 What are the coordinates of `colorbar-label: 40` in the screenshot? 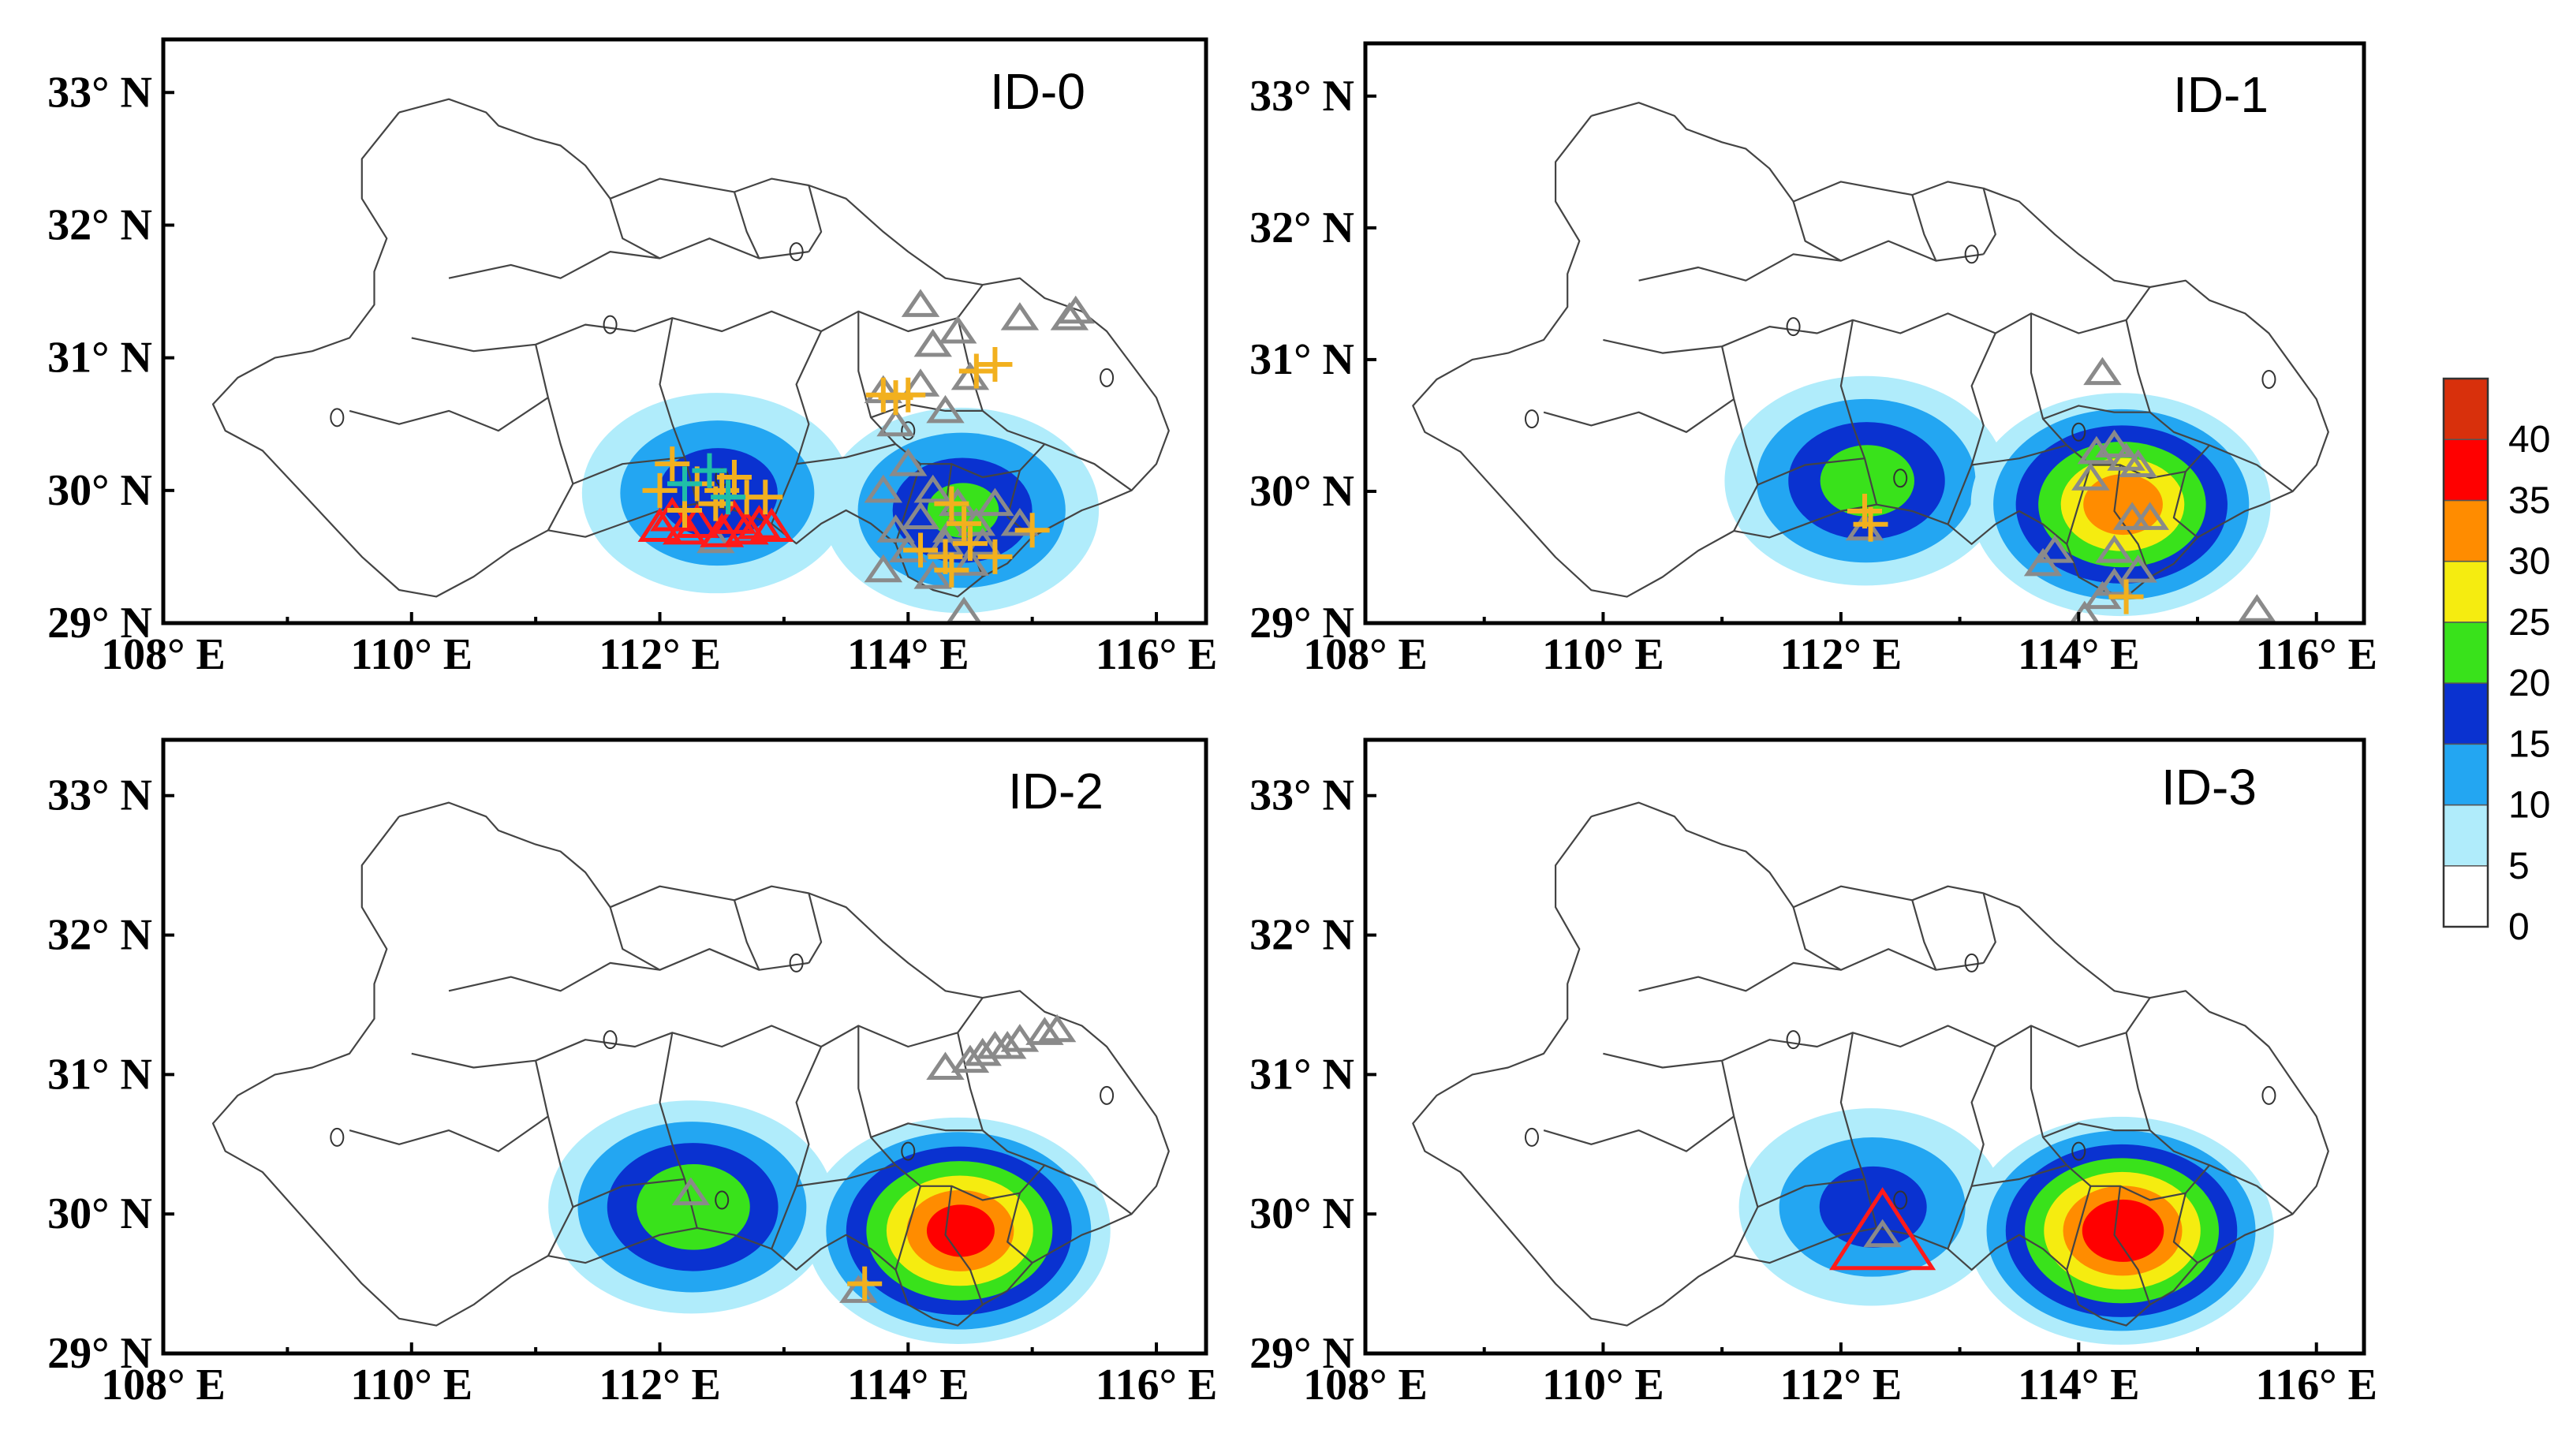 It's located at (2529, 440).